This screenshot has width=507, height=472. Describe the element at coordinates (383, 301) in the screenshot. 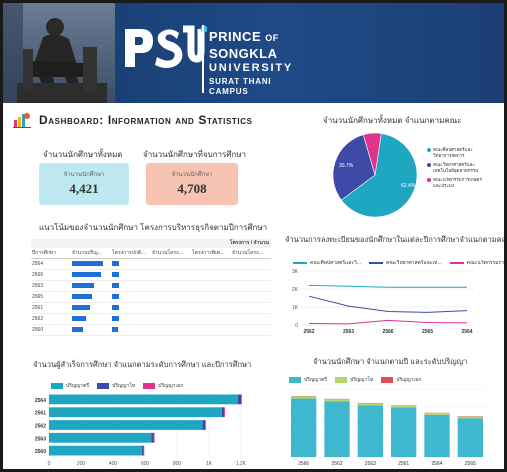

I see `registration-line-chart: 0 1K 2K 3K 2562 2563 2566 2565 2564` at that location.